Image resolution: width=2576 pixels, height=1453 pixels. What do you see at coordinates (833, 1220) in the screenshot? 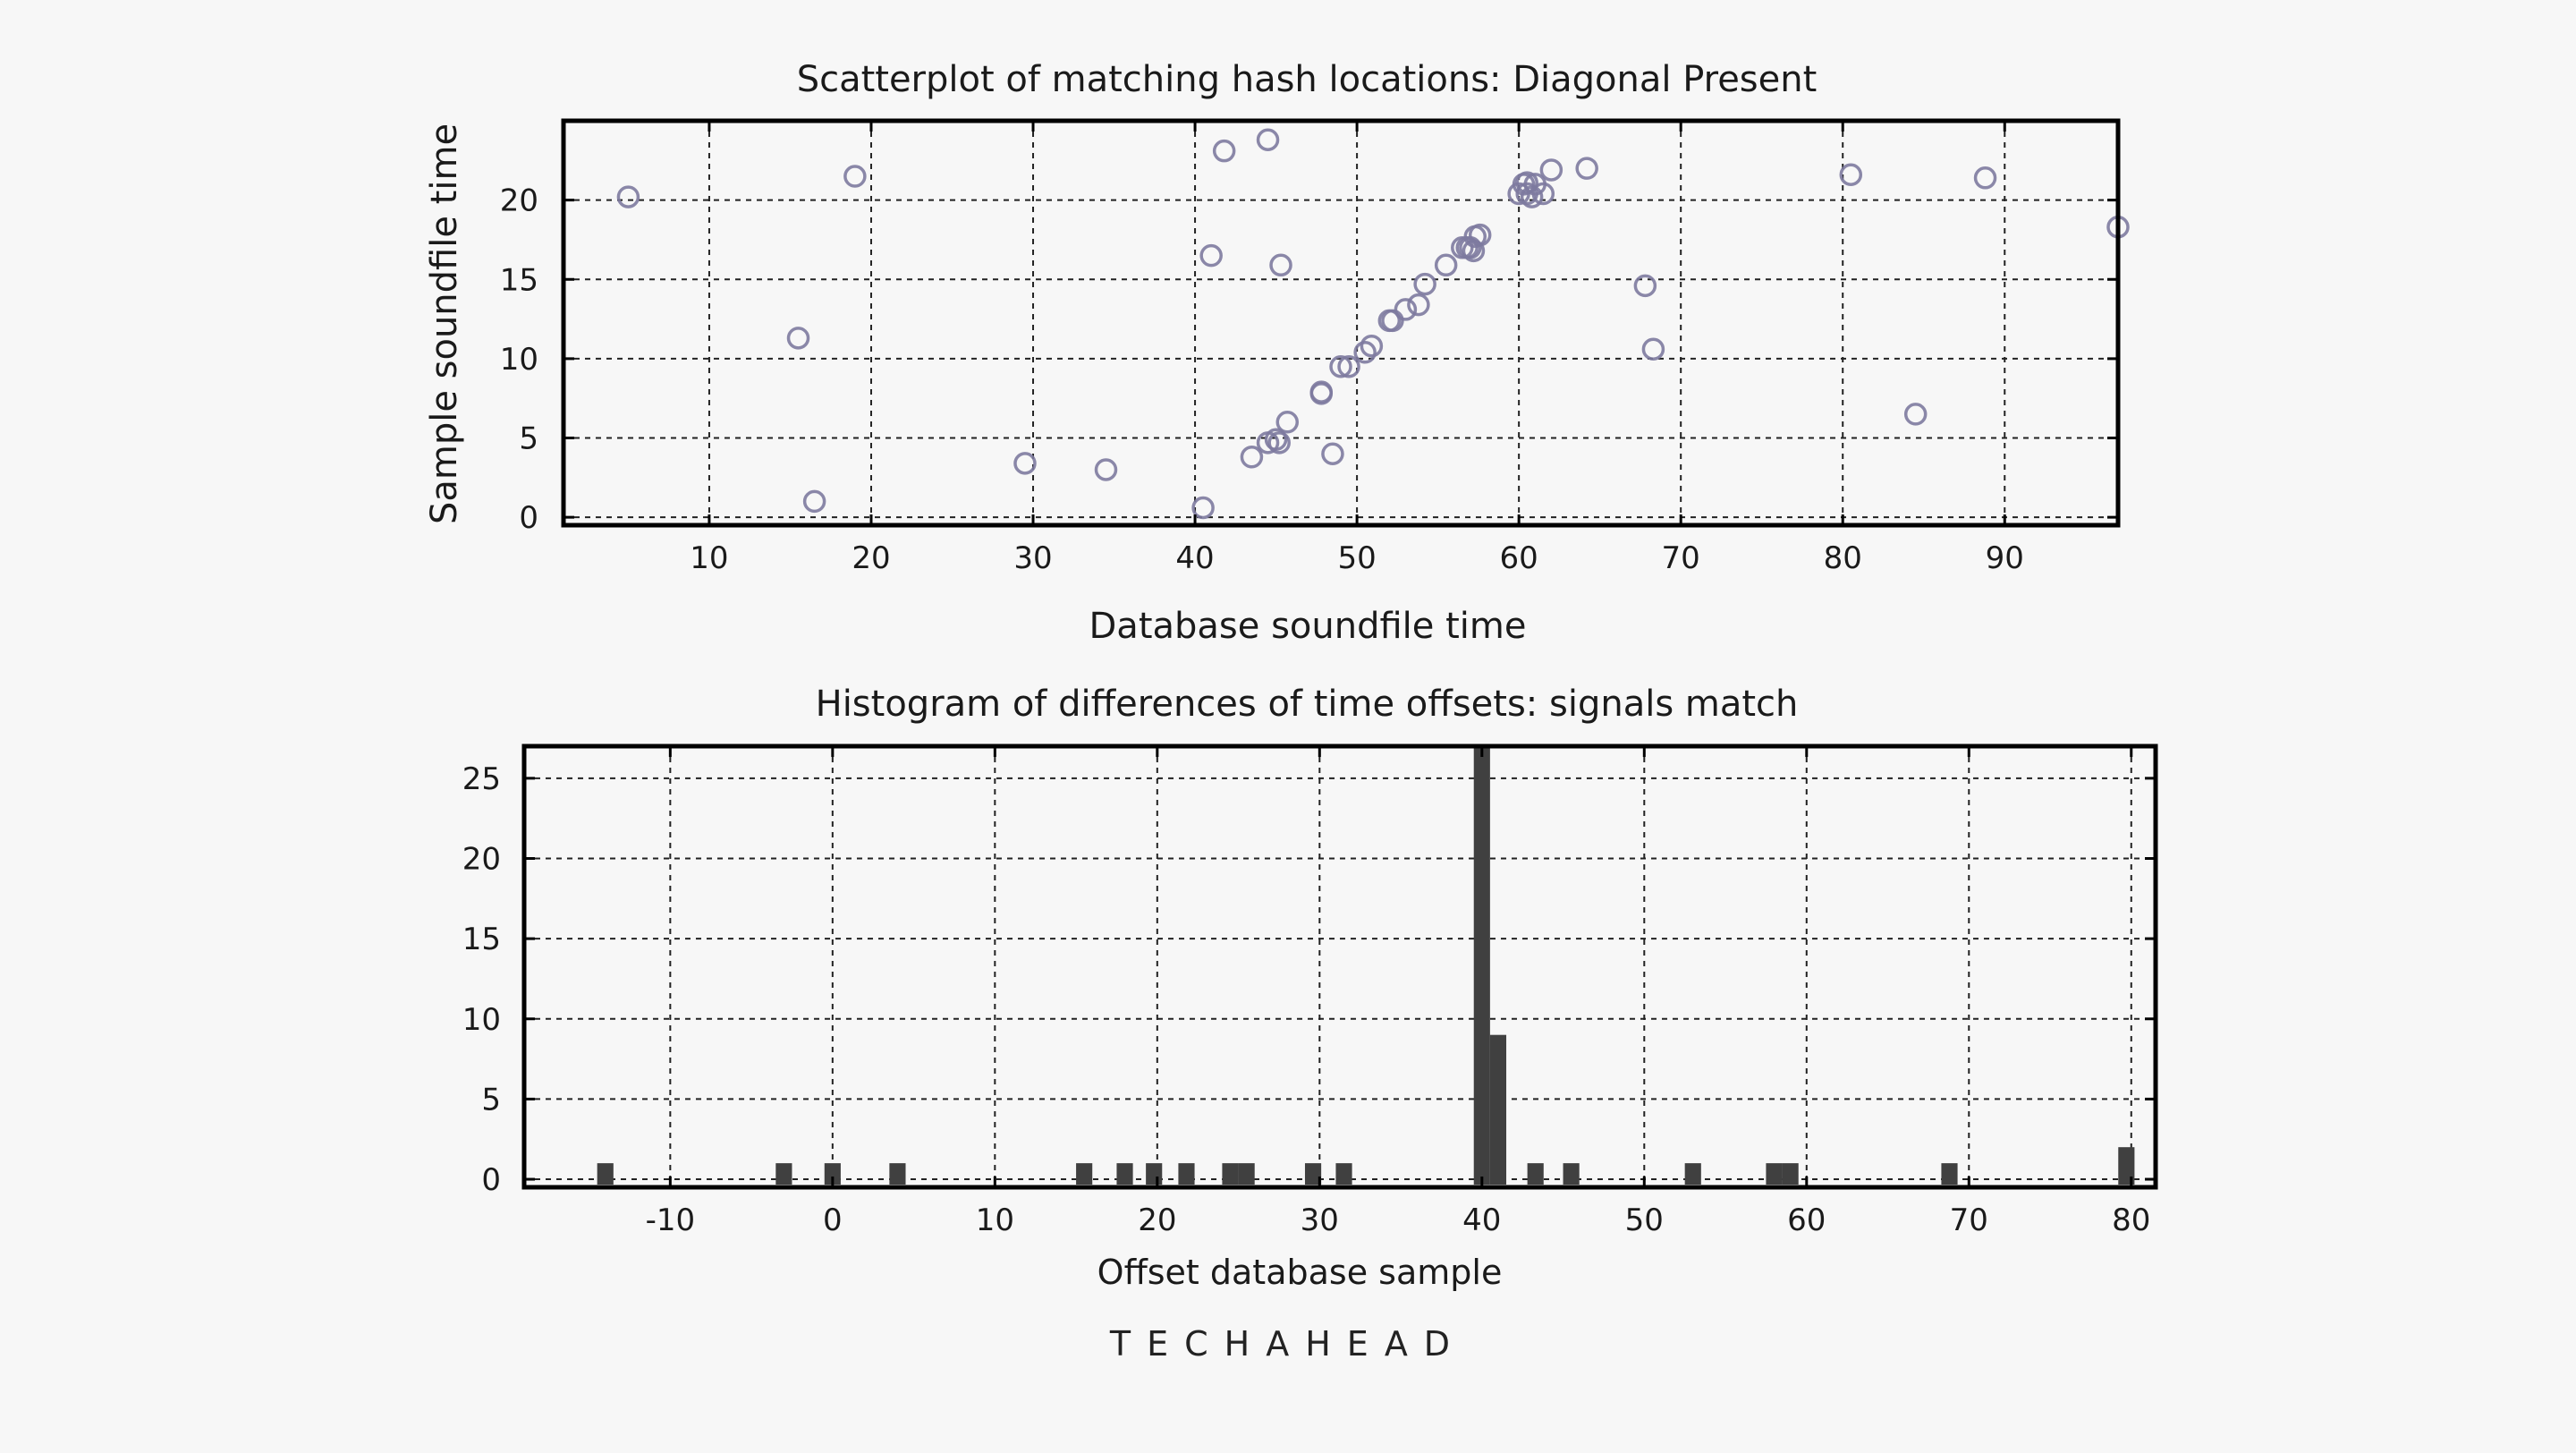
I see `x-tick-label: 0` at bounding box center [833, 1220].